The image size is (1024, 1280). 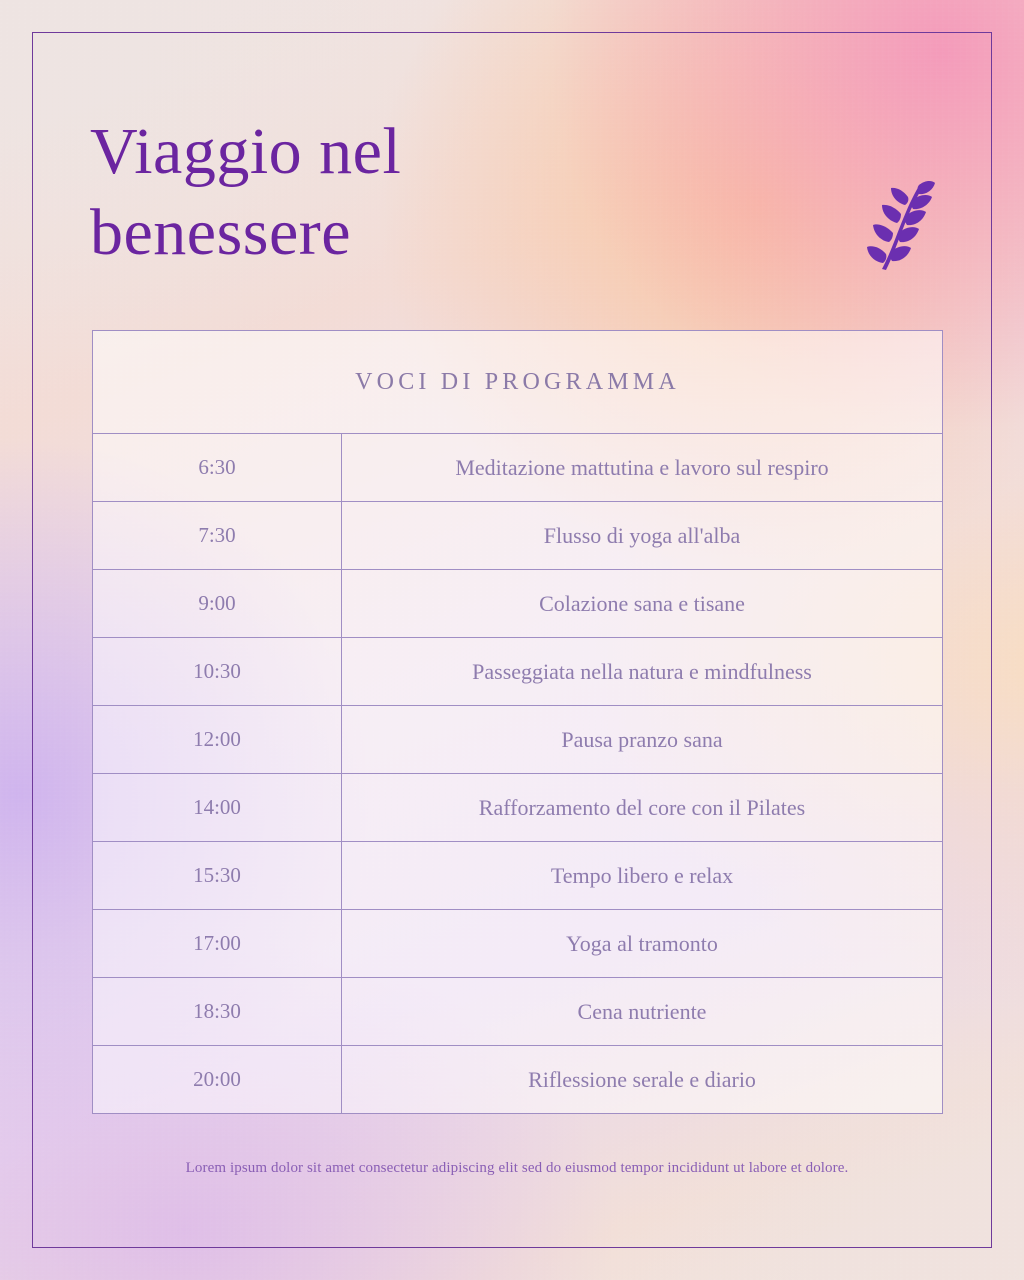 What do you see at coordinates (642, 943) in the screenshot?
I see `schedule-item-cell: Yoga al tramonto` at bounding box center [642, 943].